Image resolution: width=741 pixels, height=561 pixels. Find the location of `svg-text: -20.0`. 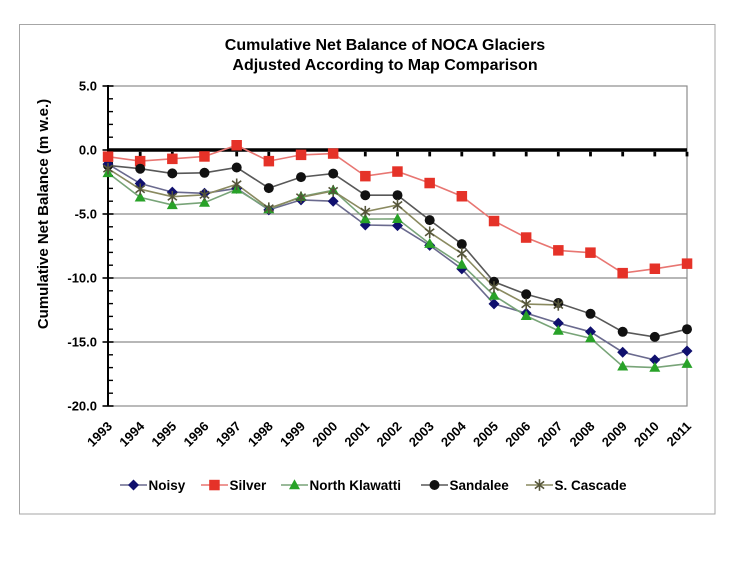

svg-text: -20.0 is located at coordinates (82, 406).